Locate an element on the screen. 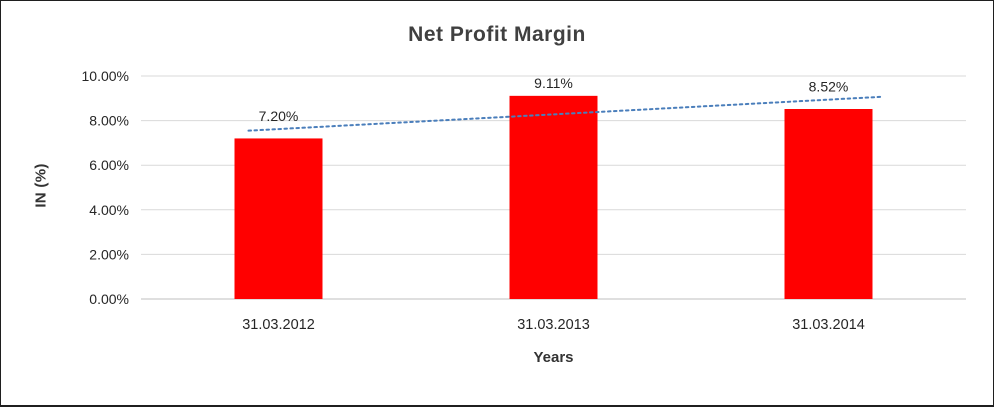 Image resolution: width=994 pixels, height=407 pixels. data-label: 9.11% is located at coordinates (553, 83).